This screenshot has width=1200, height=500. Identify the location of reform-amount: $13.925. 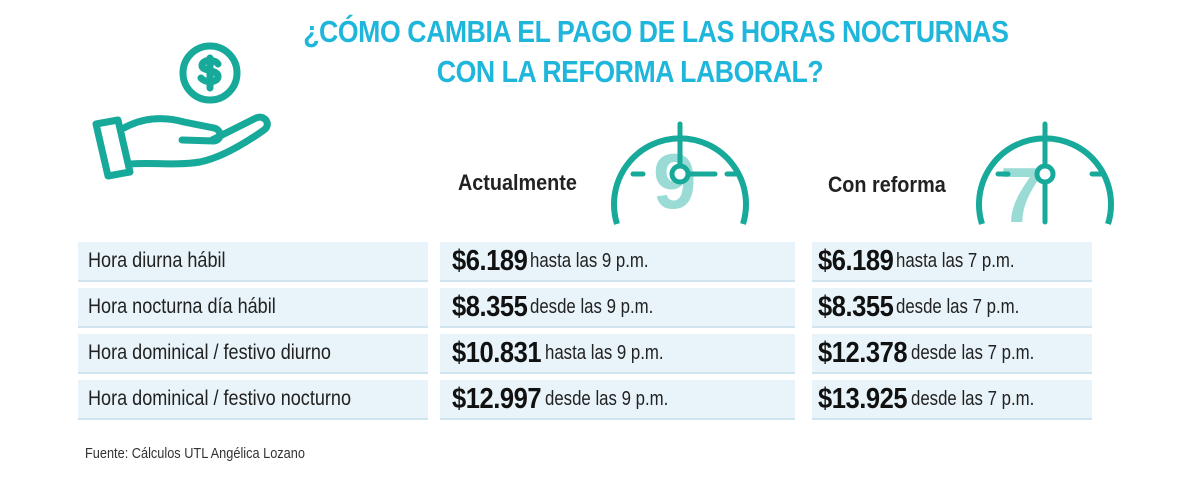
(863, 398).